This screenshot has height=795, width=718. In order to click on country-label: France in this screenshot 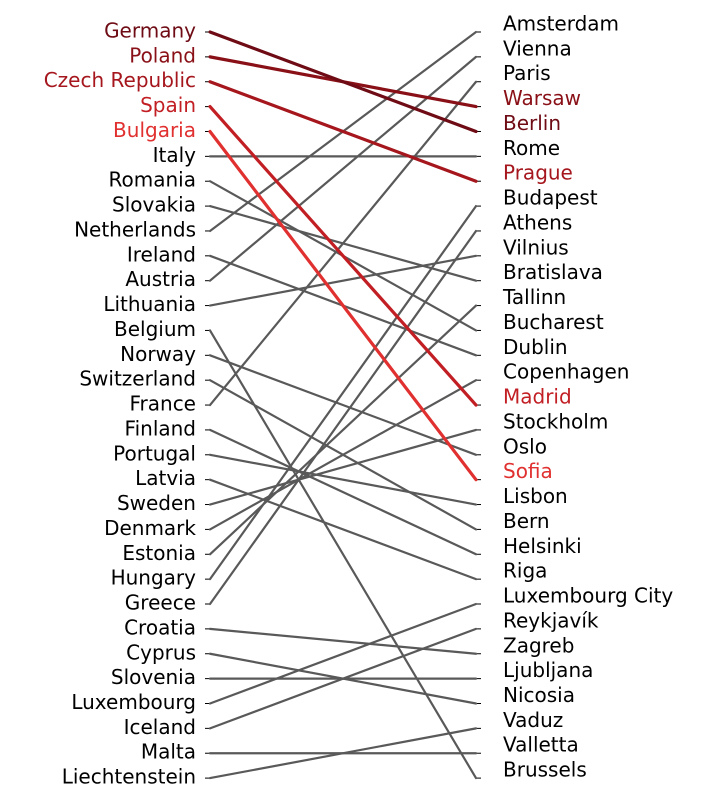, I will do `click(162, 404)`.